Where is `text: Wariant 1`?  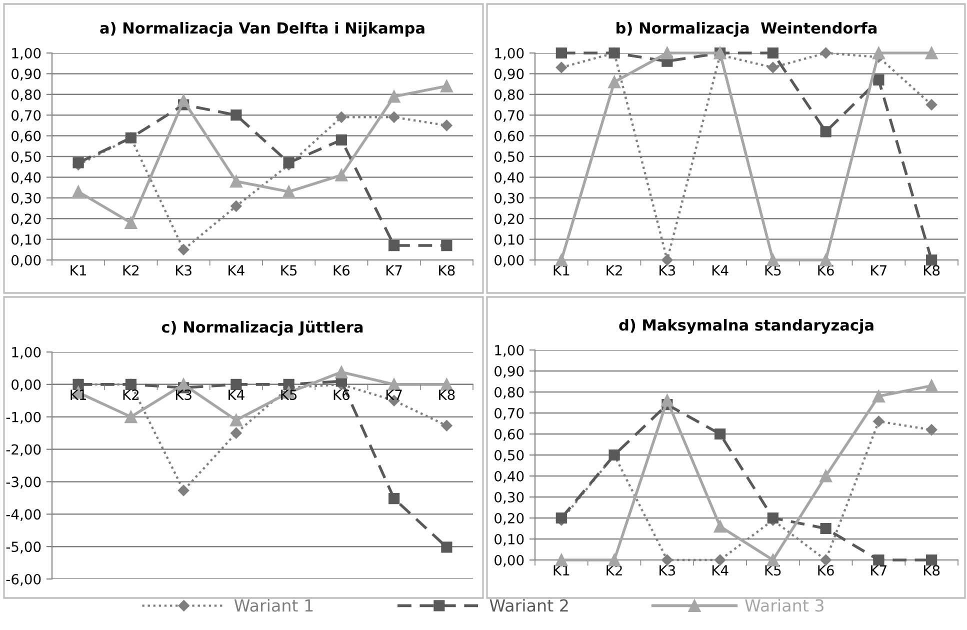 text: Wariant 1 is located at coordinates (273, 605).